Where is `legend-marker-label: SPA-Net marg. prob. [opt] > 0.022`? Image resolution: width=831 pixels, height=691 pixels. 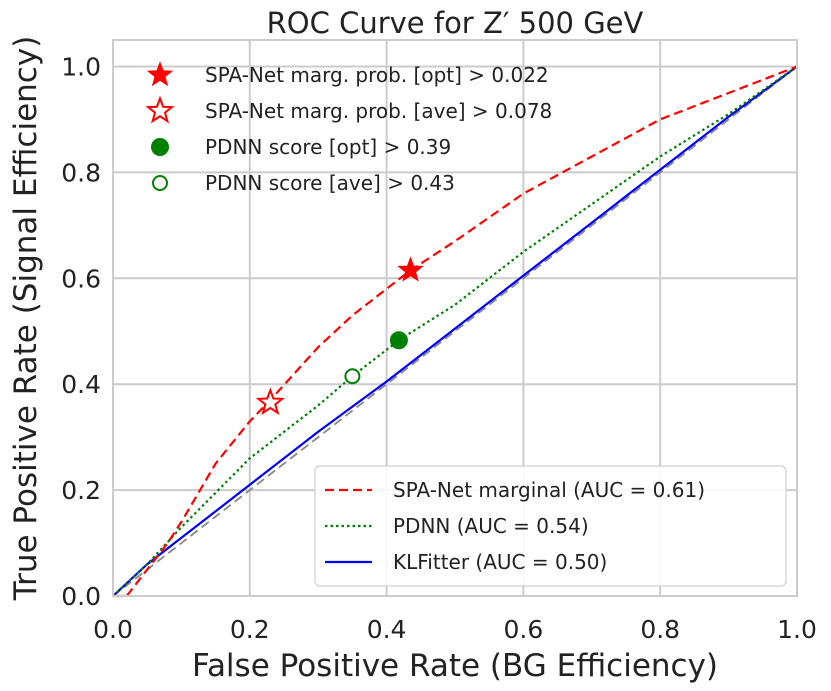
legend-marker-label: SPA-Net marg. prob. [opt] > 0.022 is located at coordinates (377, 75).